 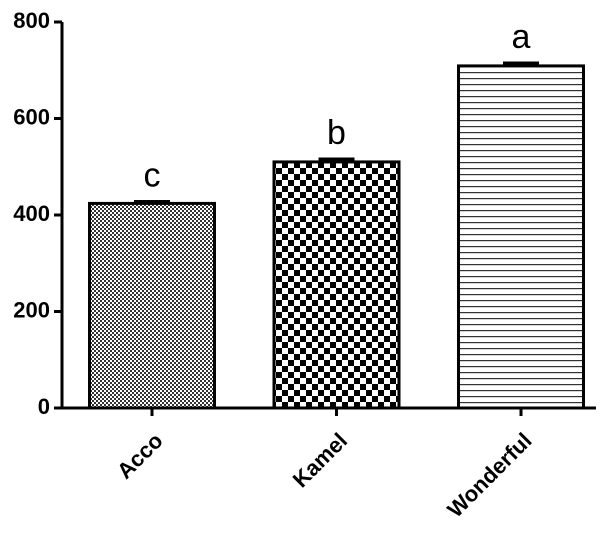 What do you see at coordinates (320, 460) in the screenshot?
I see `x-tick-label: Kamel` at bounding box center [320, 460].